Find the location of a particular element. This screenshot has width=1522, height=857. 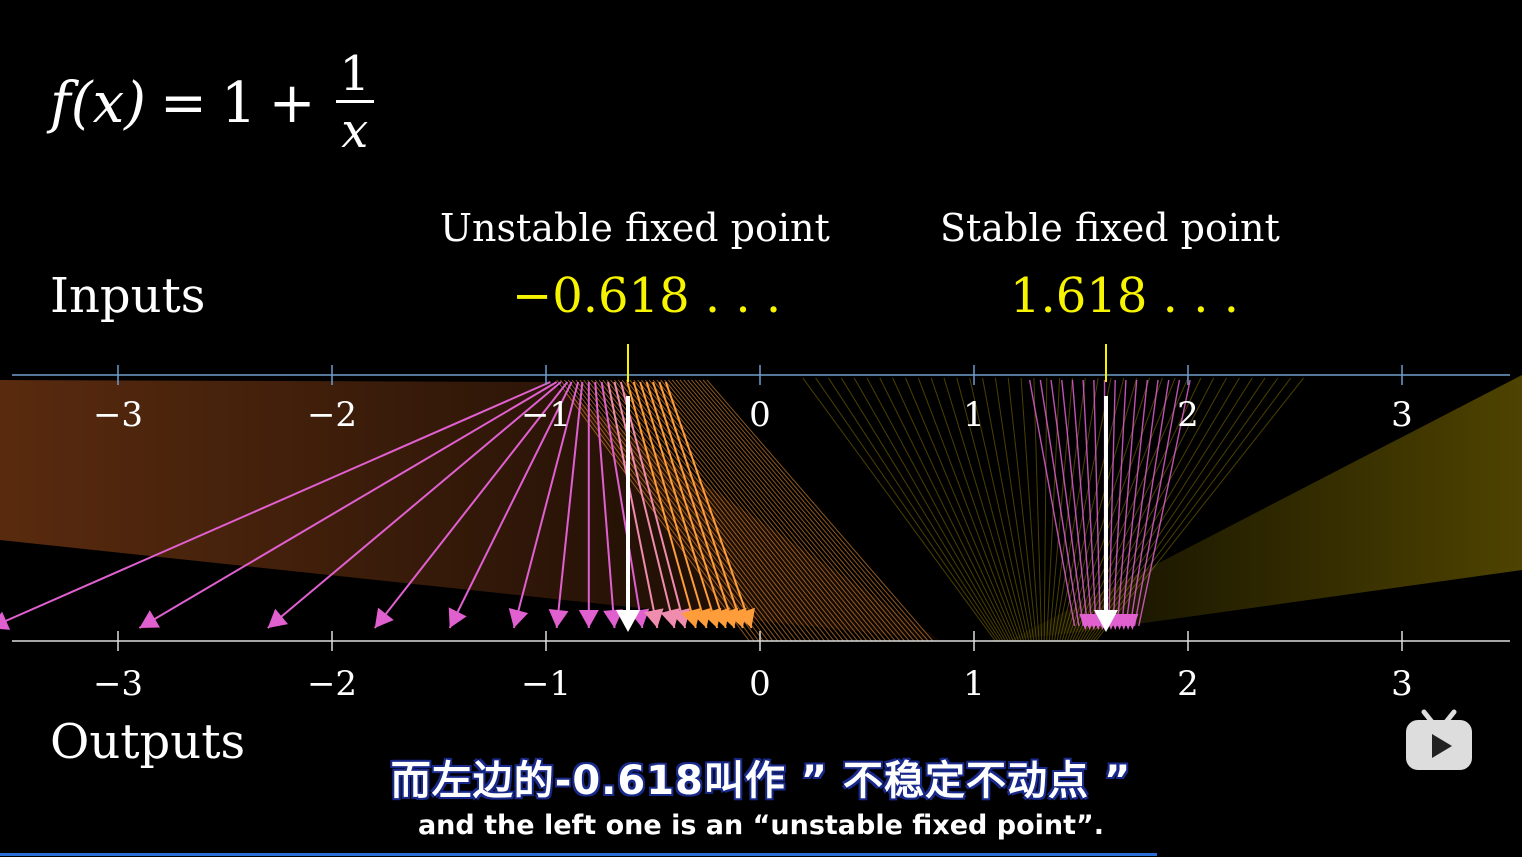

inputs-label: Inputs is located at coordinates (128, 296).